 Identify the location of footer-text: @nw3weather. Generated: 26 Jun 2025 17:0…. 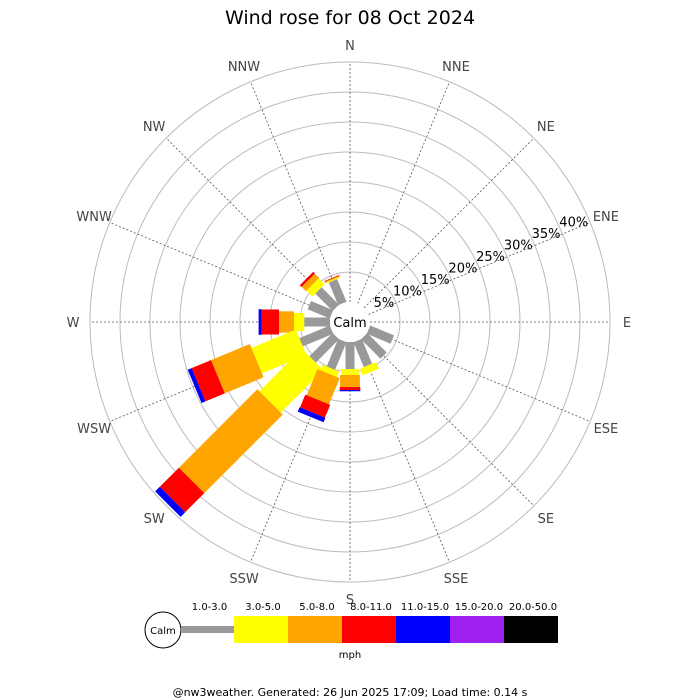
(350, 692).